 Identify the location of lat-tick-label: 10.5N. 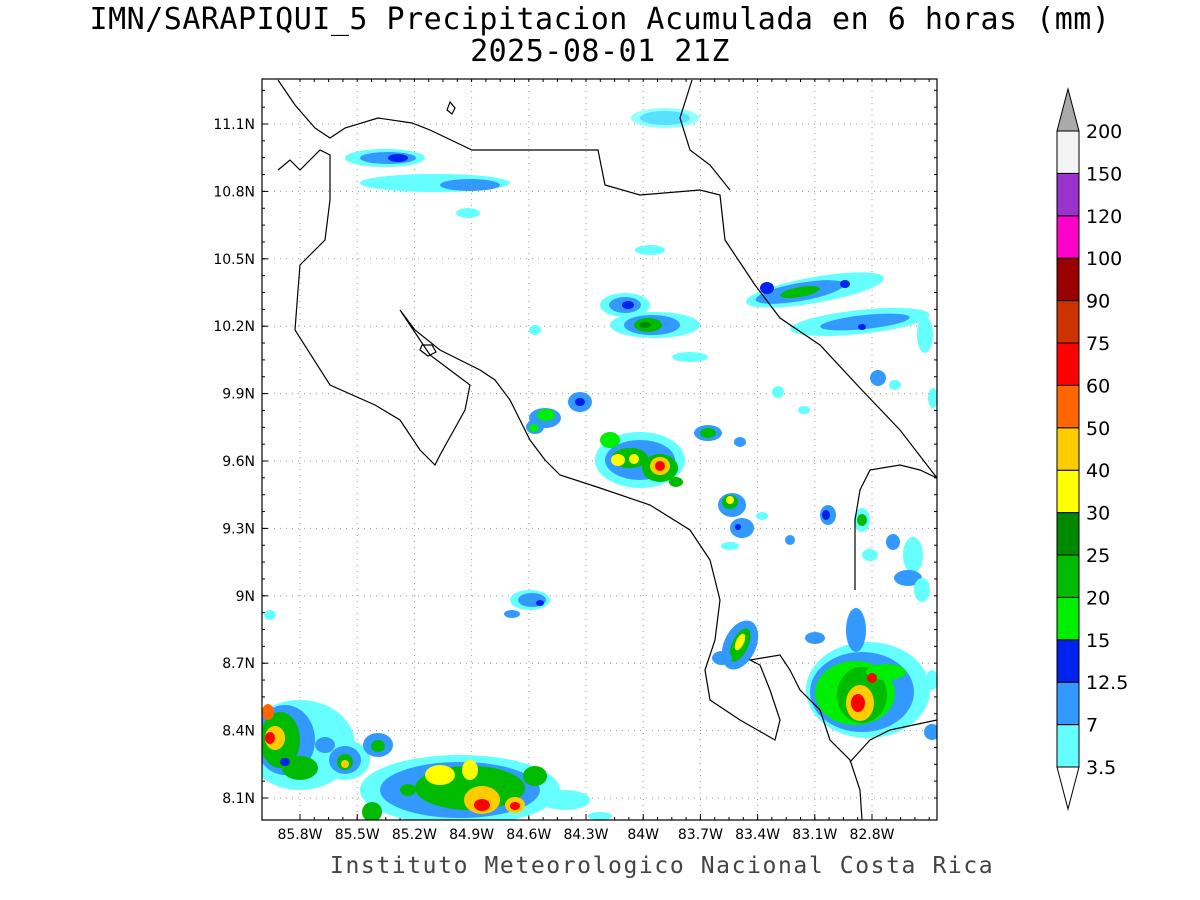
(234, 260).